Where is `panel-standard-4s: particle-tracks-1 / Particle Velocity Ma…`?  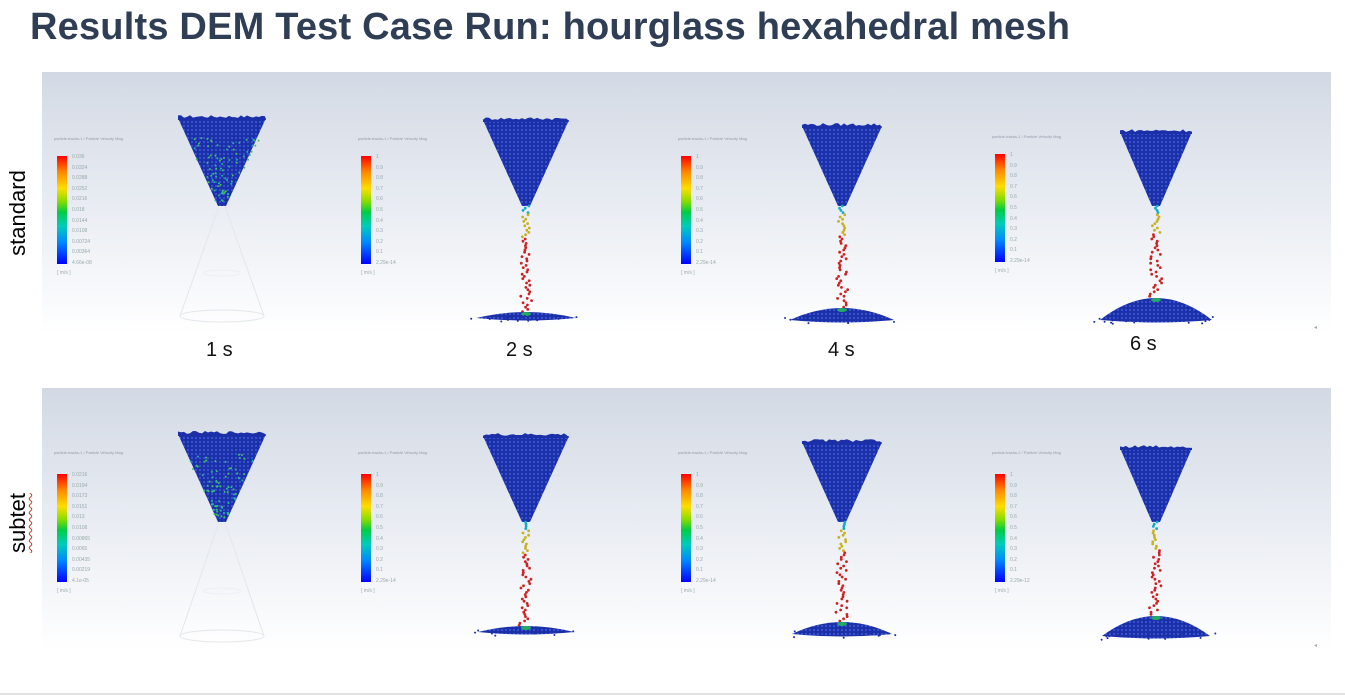 panel-standard-4s: particle-tracks-1 / Particle Velocity Ma… is located at coordinates (832, 203).